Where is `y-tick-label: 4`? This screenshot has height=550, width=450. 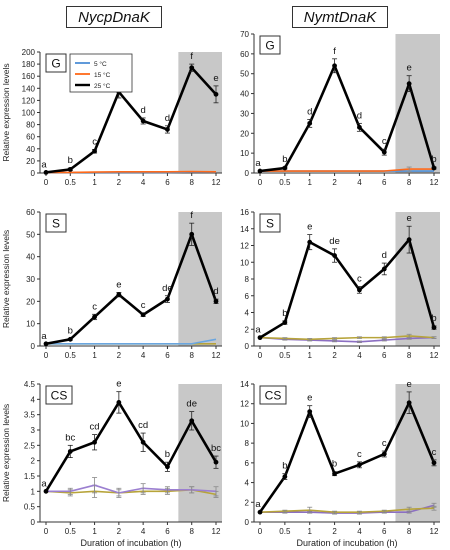
y-tick-label: 4 is located at coordinates (247, 313).